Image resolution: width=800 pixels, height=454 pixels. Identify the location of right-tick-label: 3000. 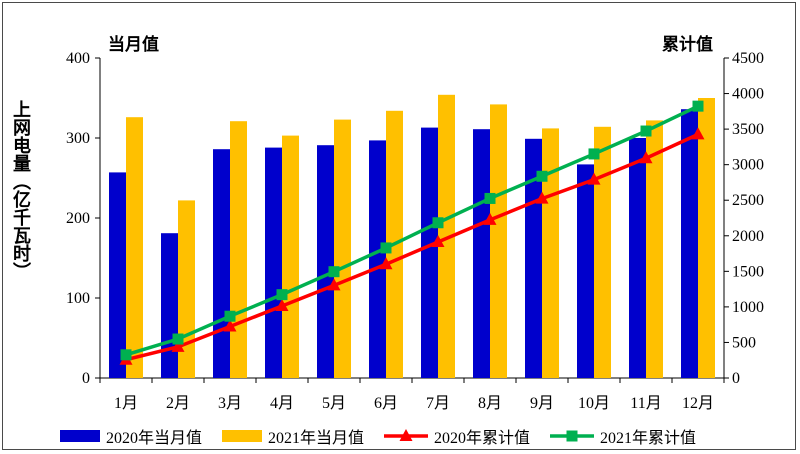
(748, 165).